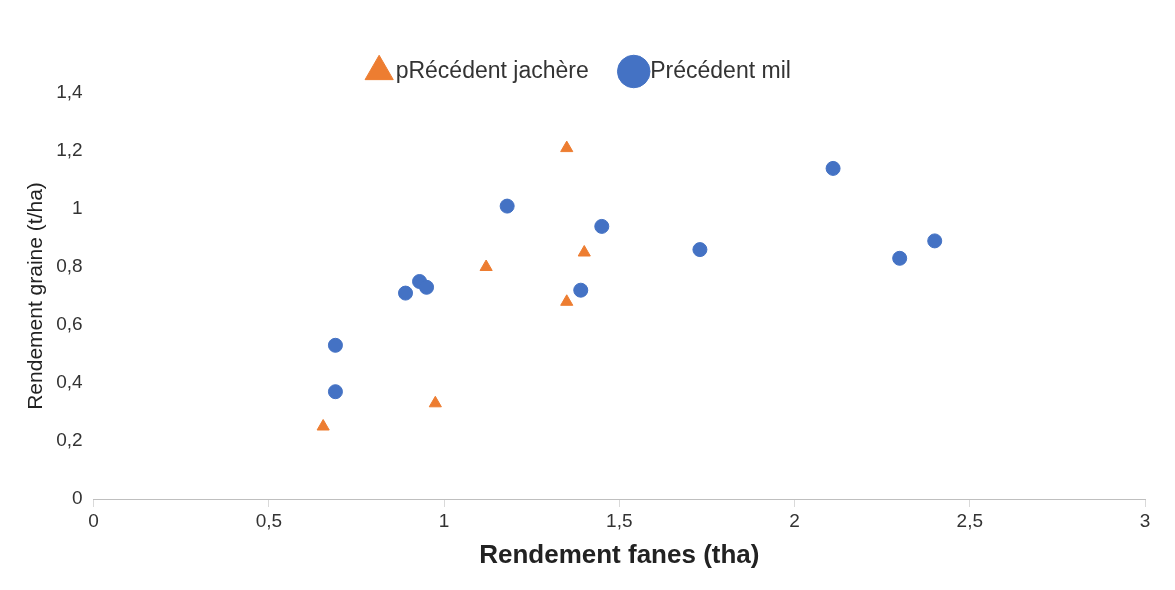 This screenshot has width=1175, height=590. What do you see at coordinates (35, 296) in the screenshot?
I see `y-axis-title: Rendement graine (t/ha)` at bounding box center [35, 296].